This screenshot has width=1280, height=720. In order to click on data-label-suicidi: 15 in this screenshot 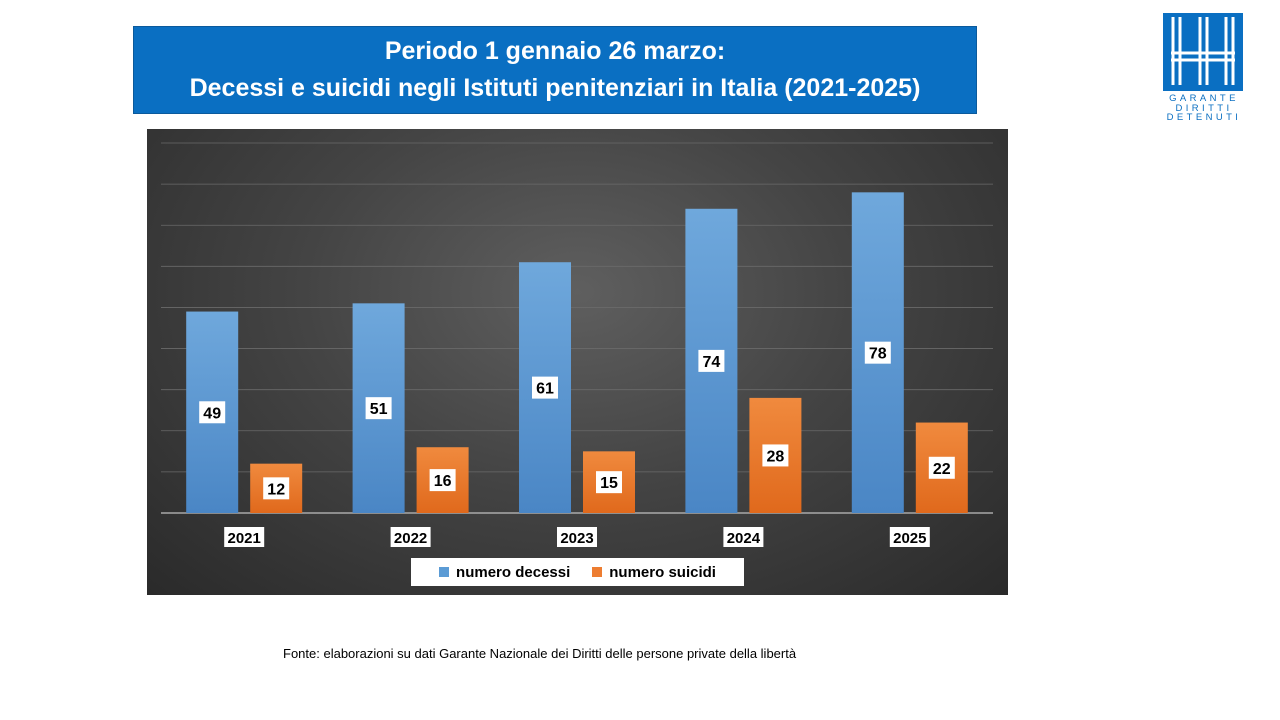, I will do `click(609, 483)`.